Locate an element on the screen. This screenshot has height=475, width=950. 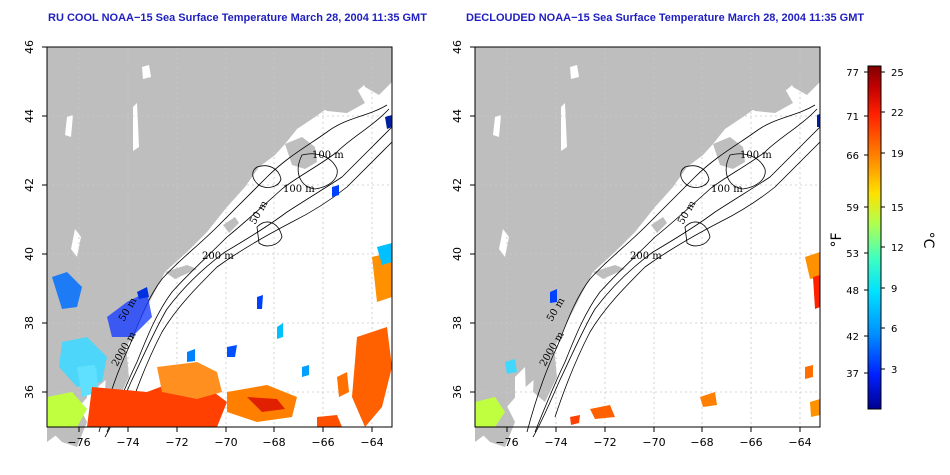
fahrenheit-tick: 37 is located at coordinates (852, 374).